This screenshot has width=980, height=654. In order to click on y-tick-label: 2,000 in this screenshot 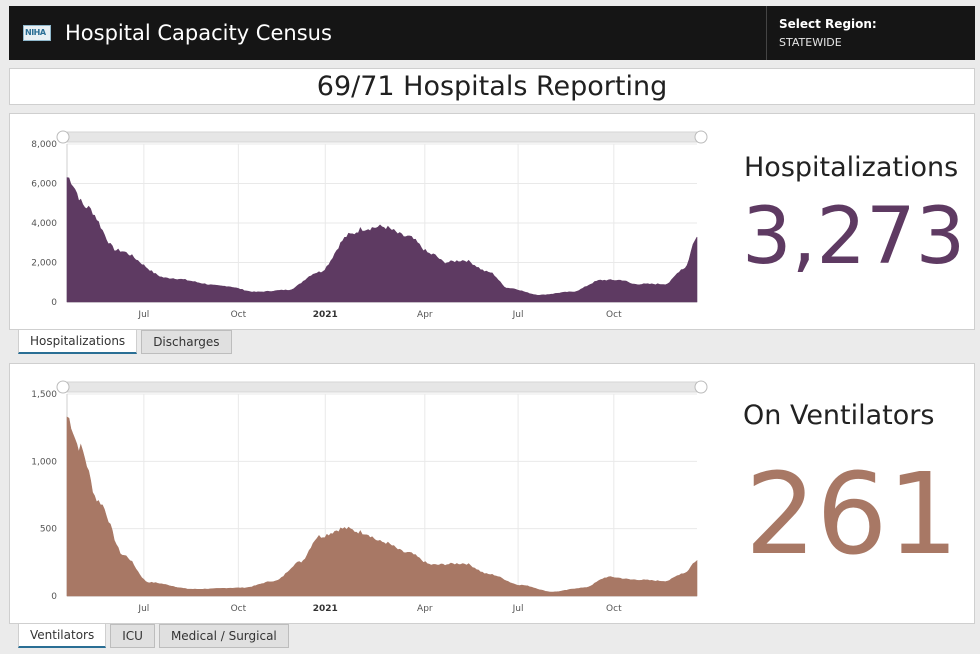, I will do `click(44, 264)`.